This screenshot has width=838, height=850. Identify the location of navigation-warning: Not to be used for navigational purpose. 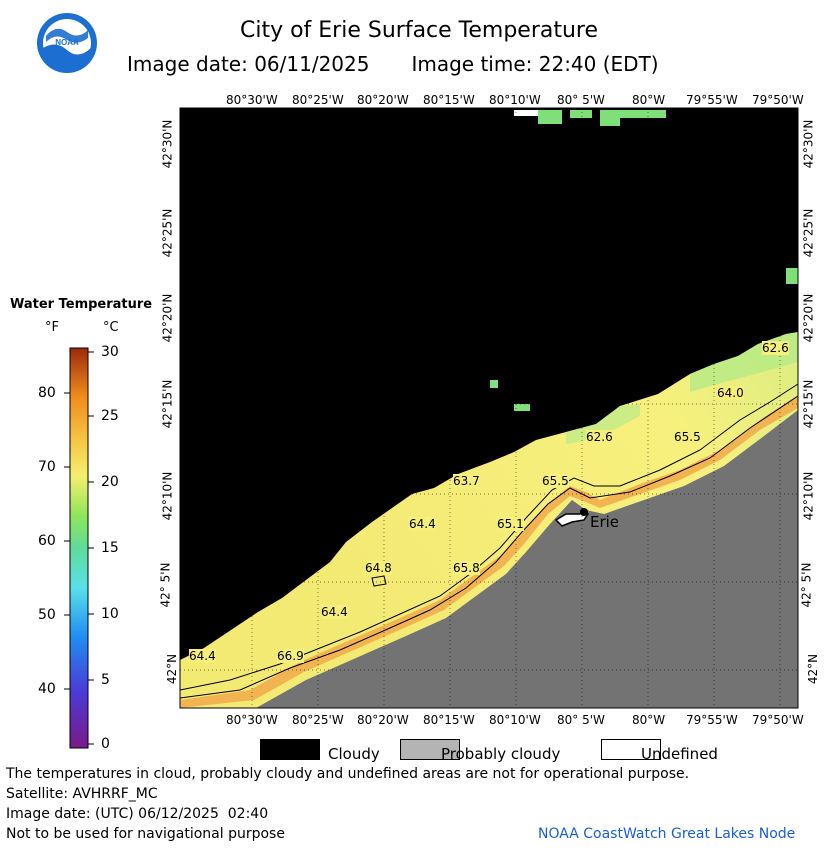
(145, 834).